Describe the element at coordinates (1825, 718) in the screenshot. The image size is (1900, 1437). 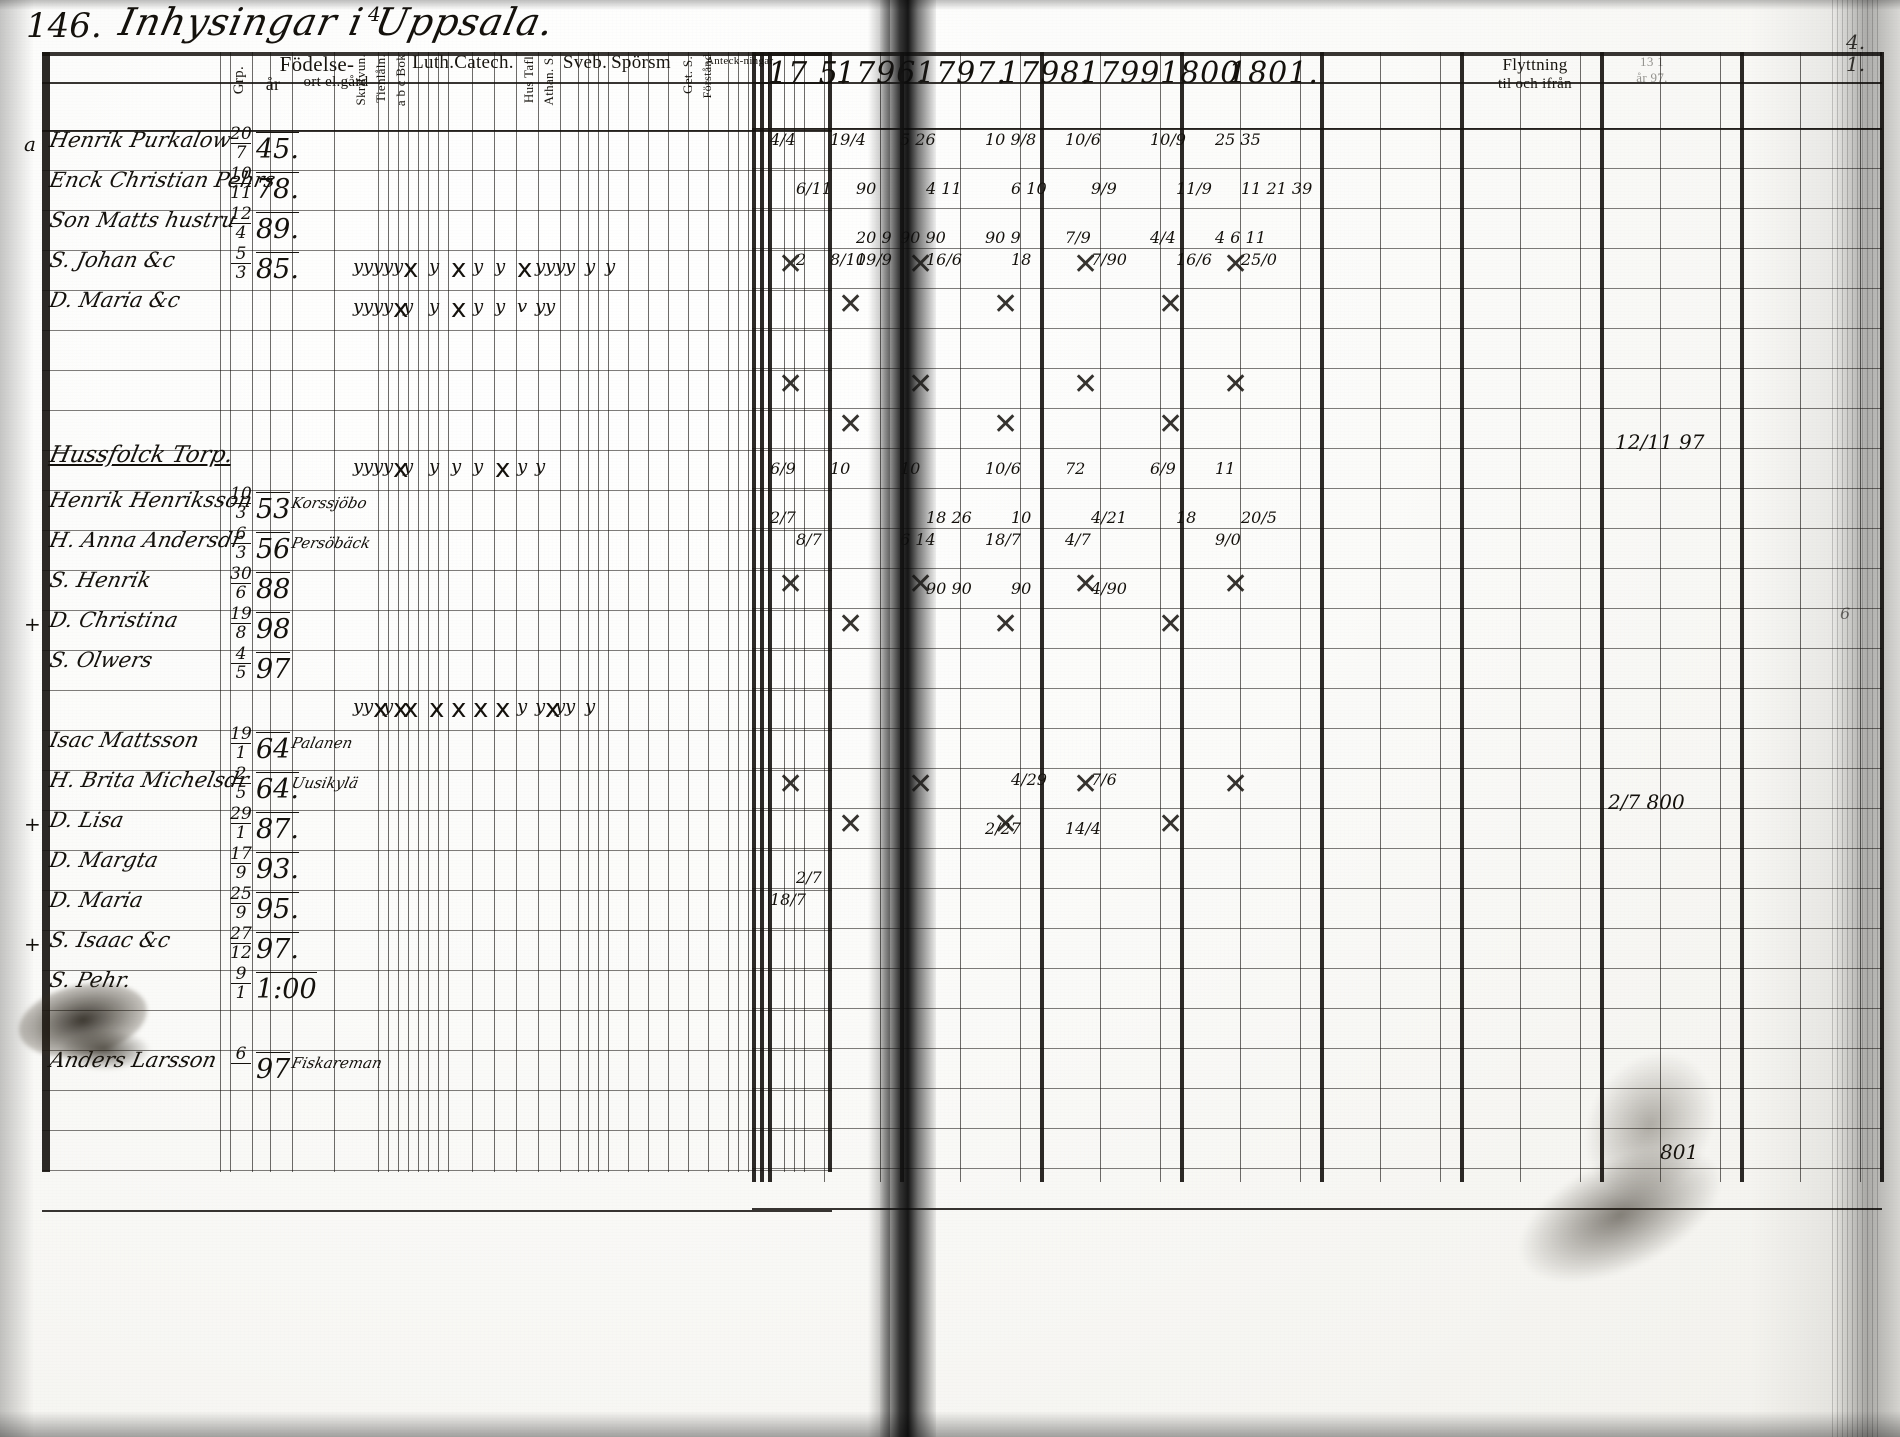
I see `right-edge-shadow` at that location.